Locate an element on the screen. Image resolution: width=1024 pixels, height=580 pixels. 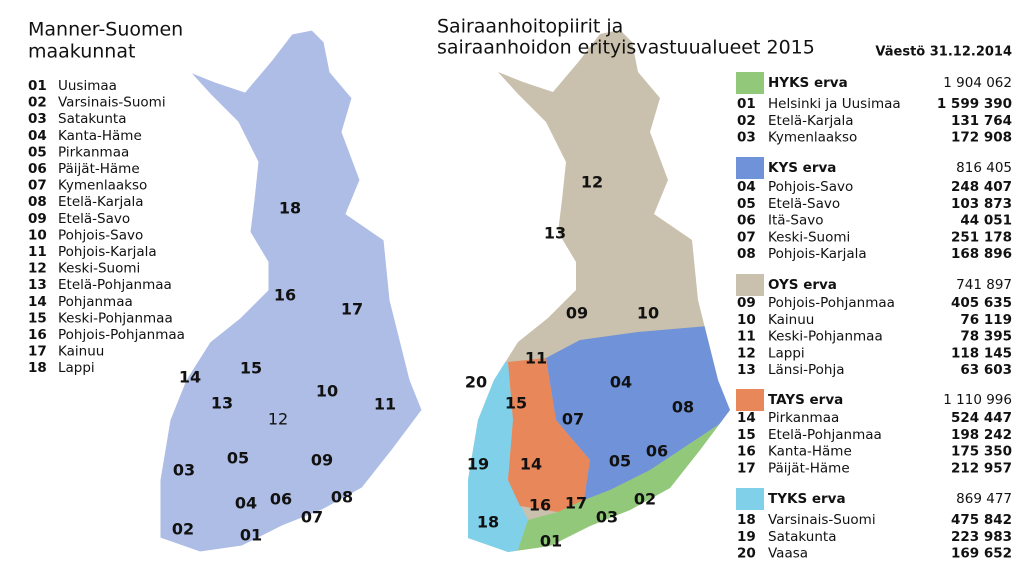
map-label: 05 is located at coordinates (238, 458).